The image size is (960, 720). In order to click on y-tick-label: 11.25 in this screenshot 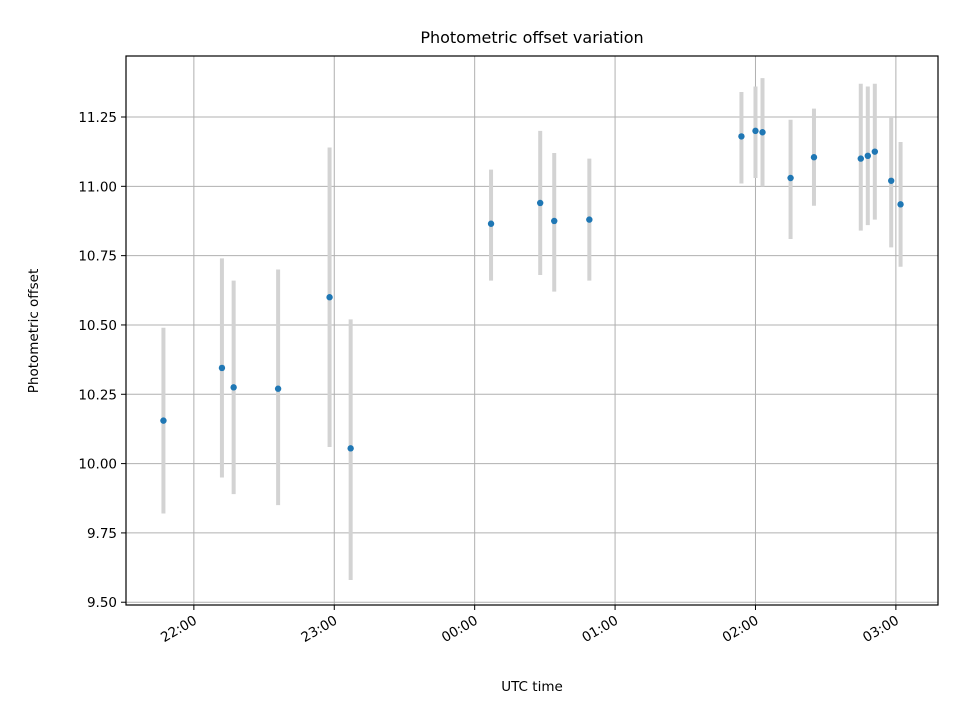, I will do `click(97, 118)`.